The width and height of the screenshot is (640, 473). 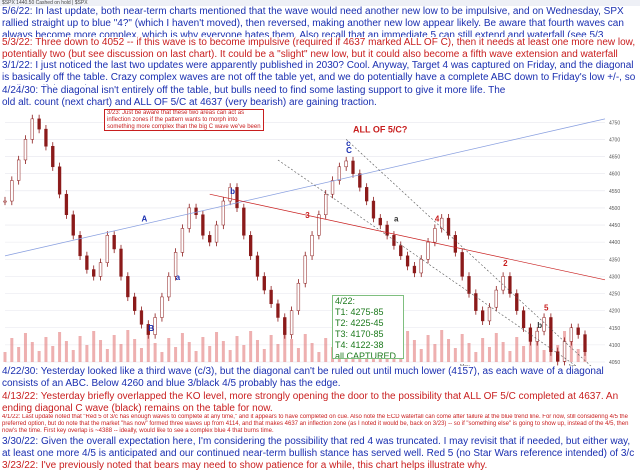 What do you see at coordinates (359, 323) in the screenshot?
I see `target-2: T2: 4225-45` at bounding box center [359, 323].